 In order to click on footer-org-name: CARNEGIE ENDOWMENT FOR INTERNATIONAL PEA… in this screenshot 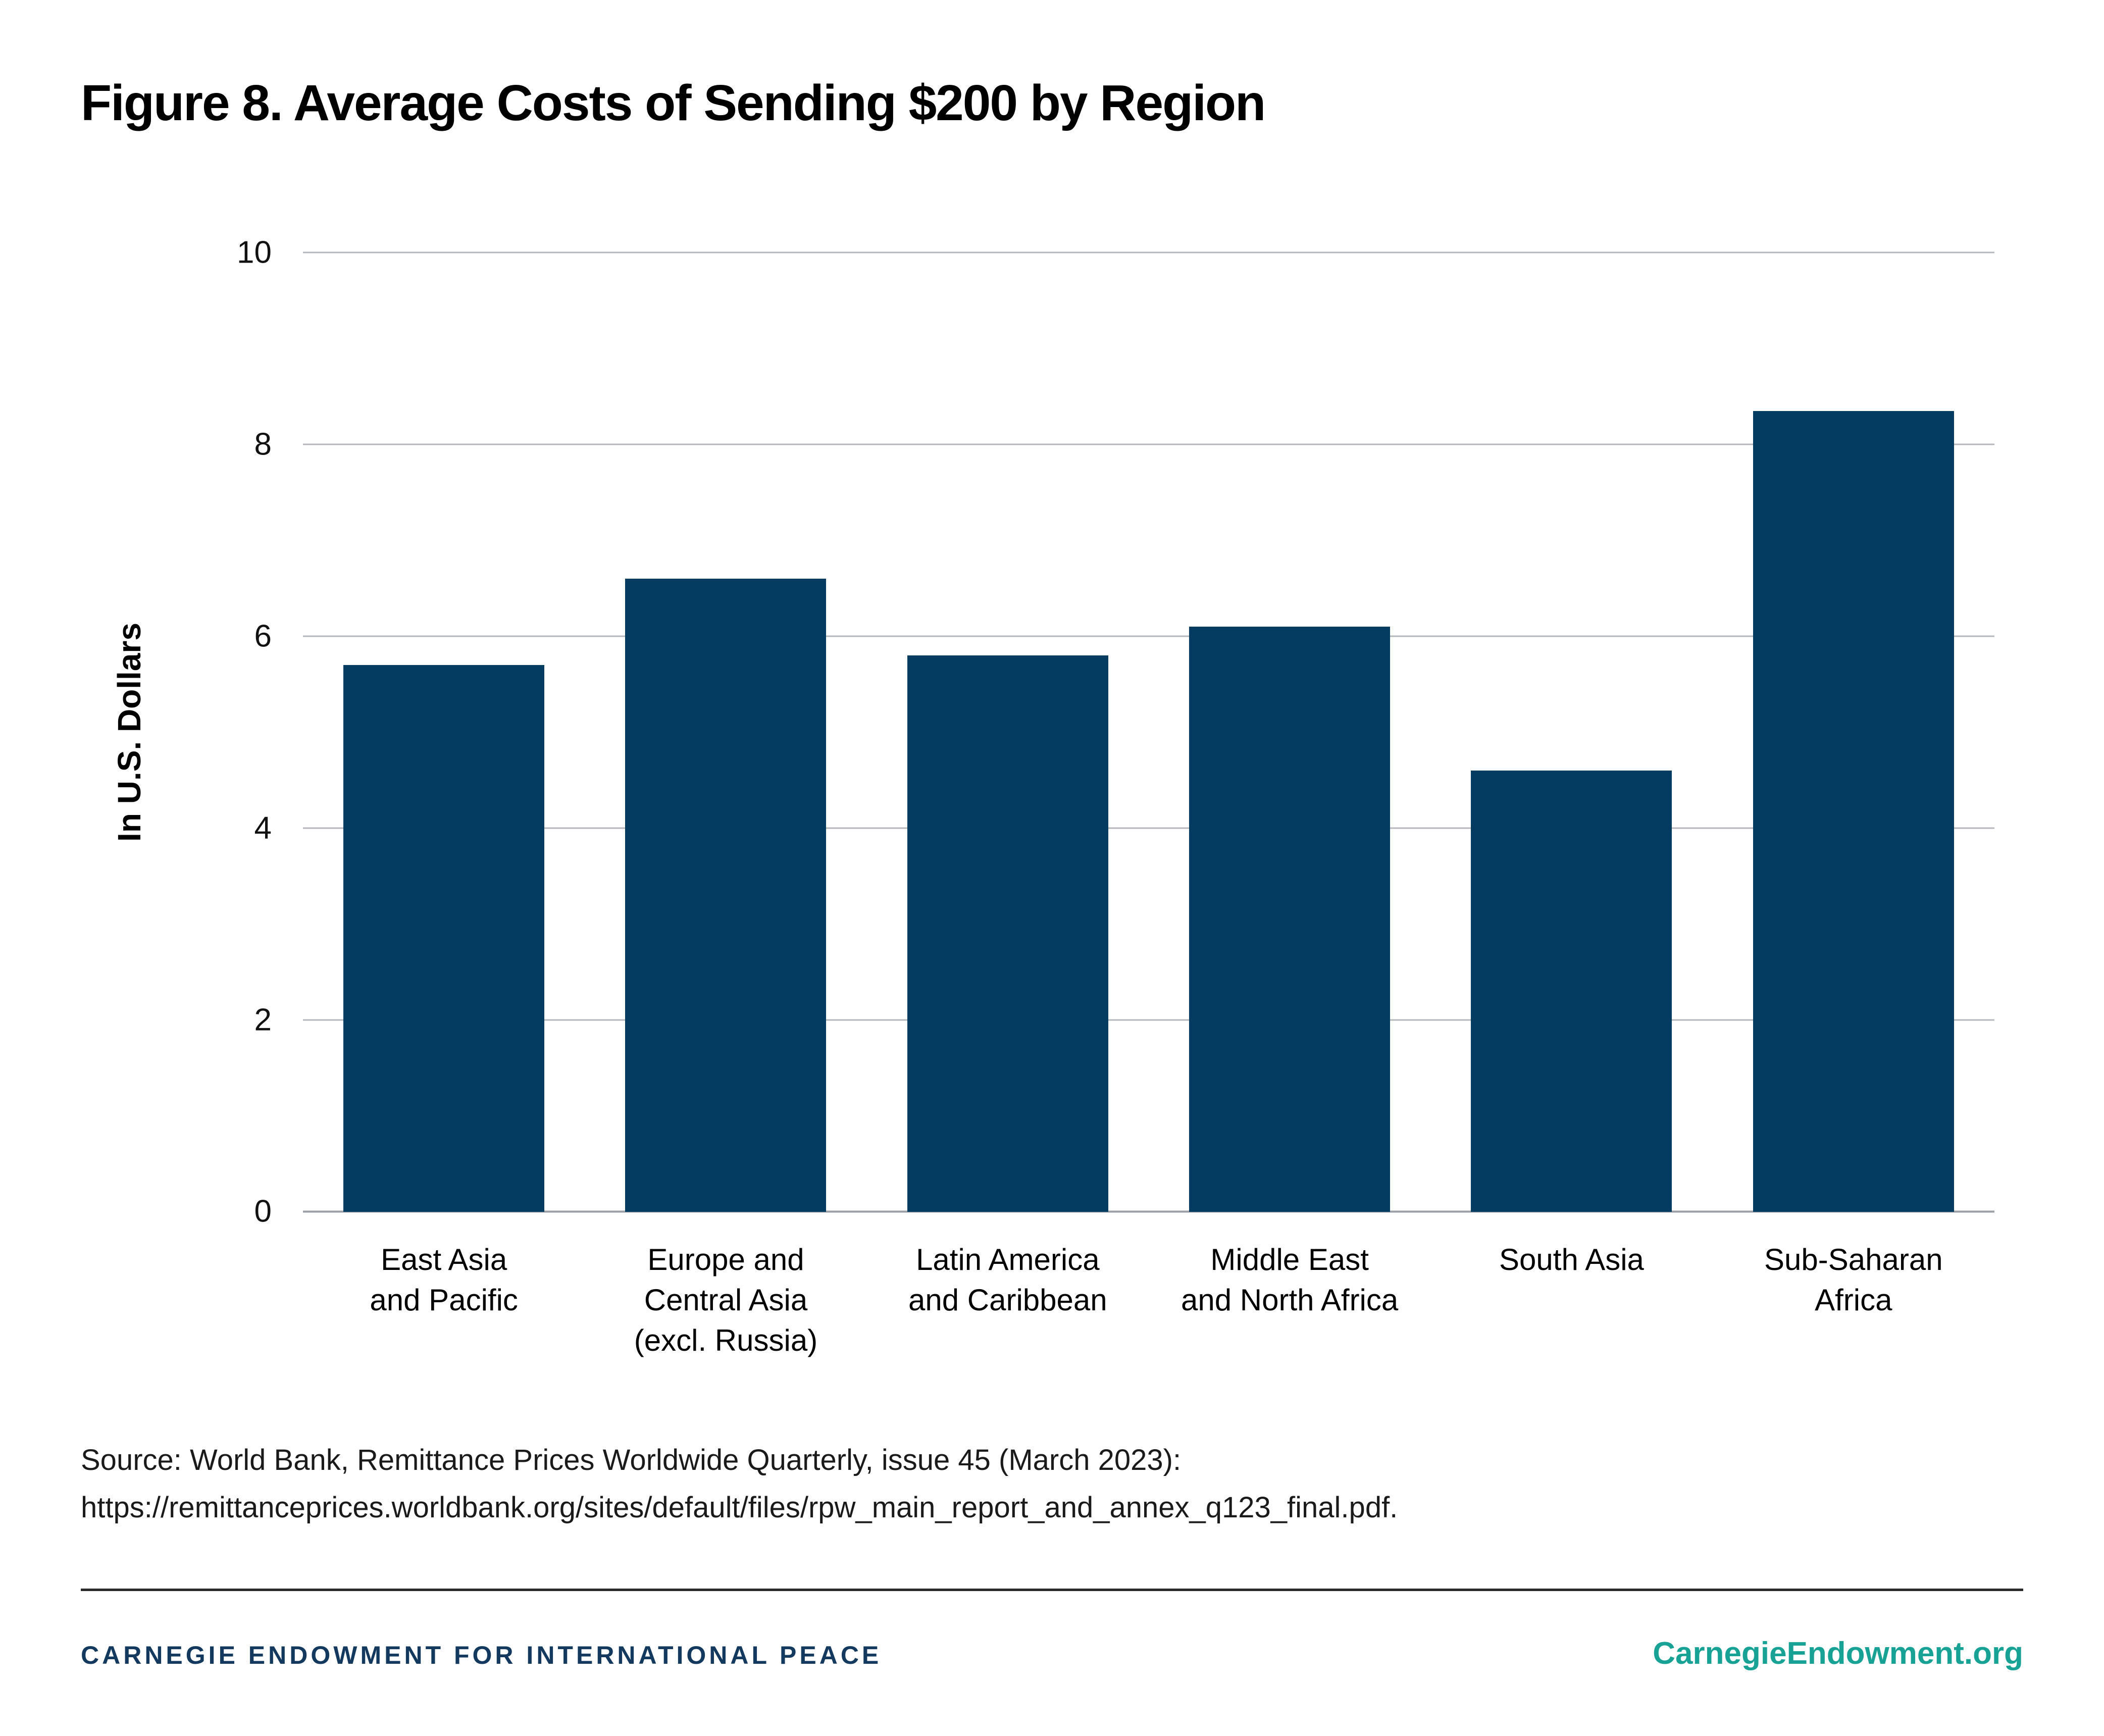, I will do `click(481, 1655)`.